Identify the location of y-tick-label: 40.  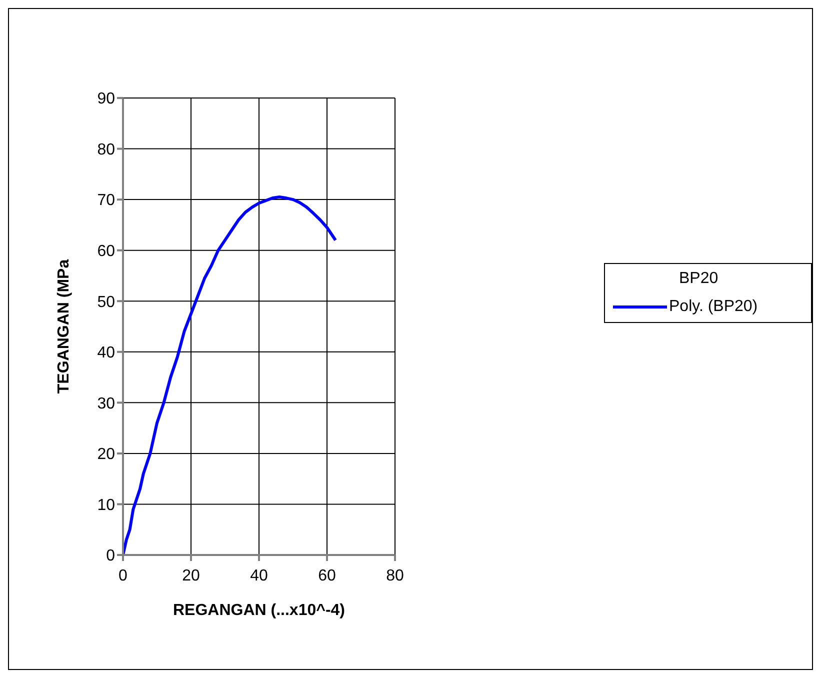
(106, 353).